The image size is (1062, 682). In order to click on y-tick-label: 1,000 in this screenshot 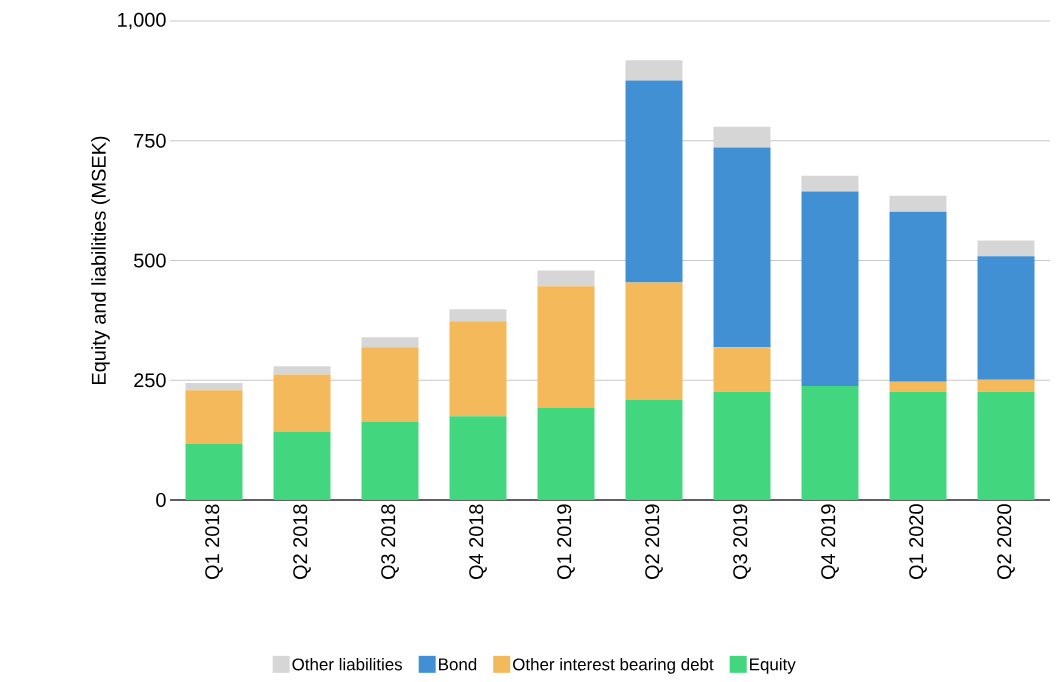, I will do `click(142, 21)`.